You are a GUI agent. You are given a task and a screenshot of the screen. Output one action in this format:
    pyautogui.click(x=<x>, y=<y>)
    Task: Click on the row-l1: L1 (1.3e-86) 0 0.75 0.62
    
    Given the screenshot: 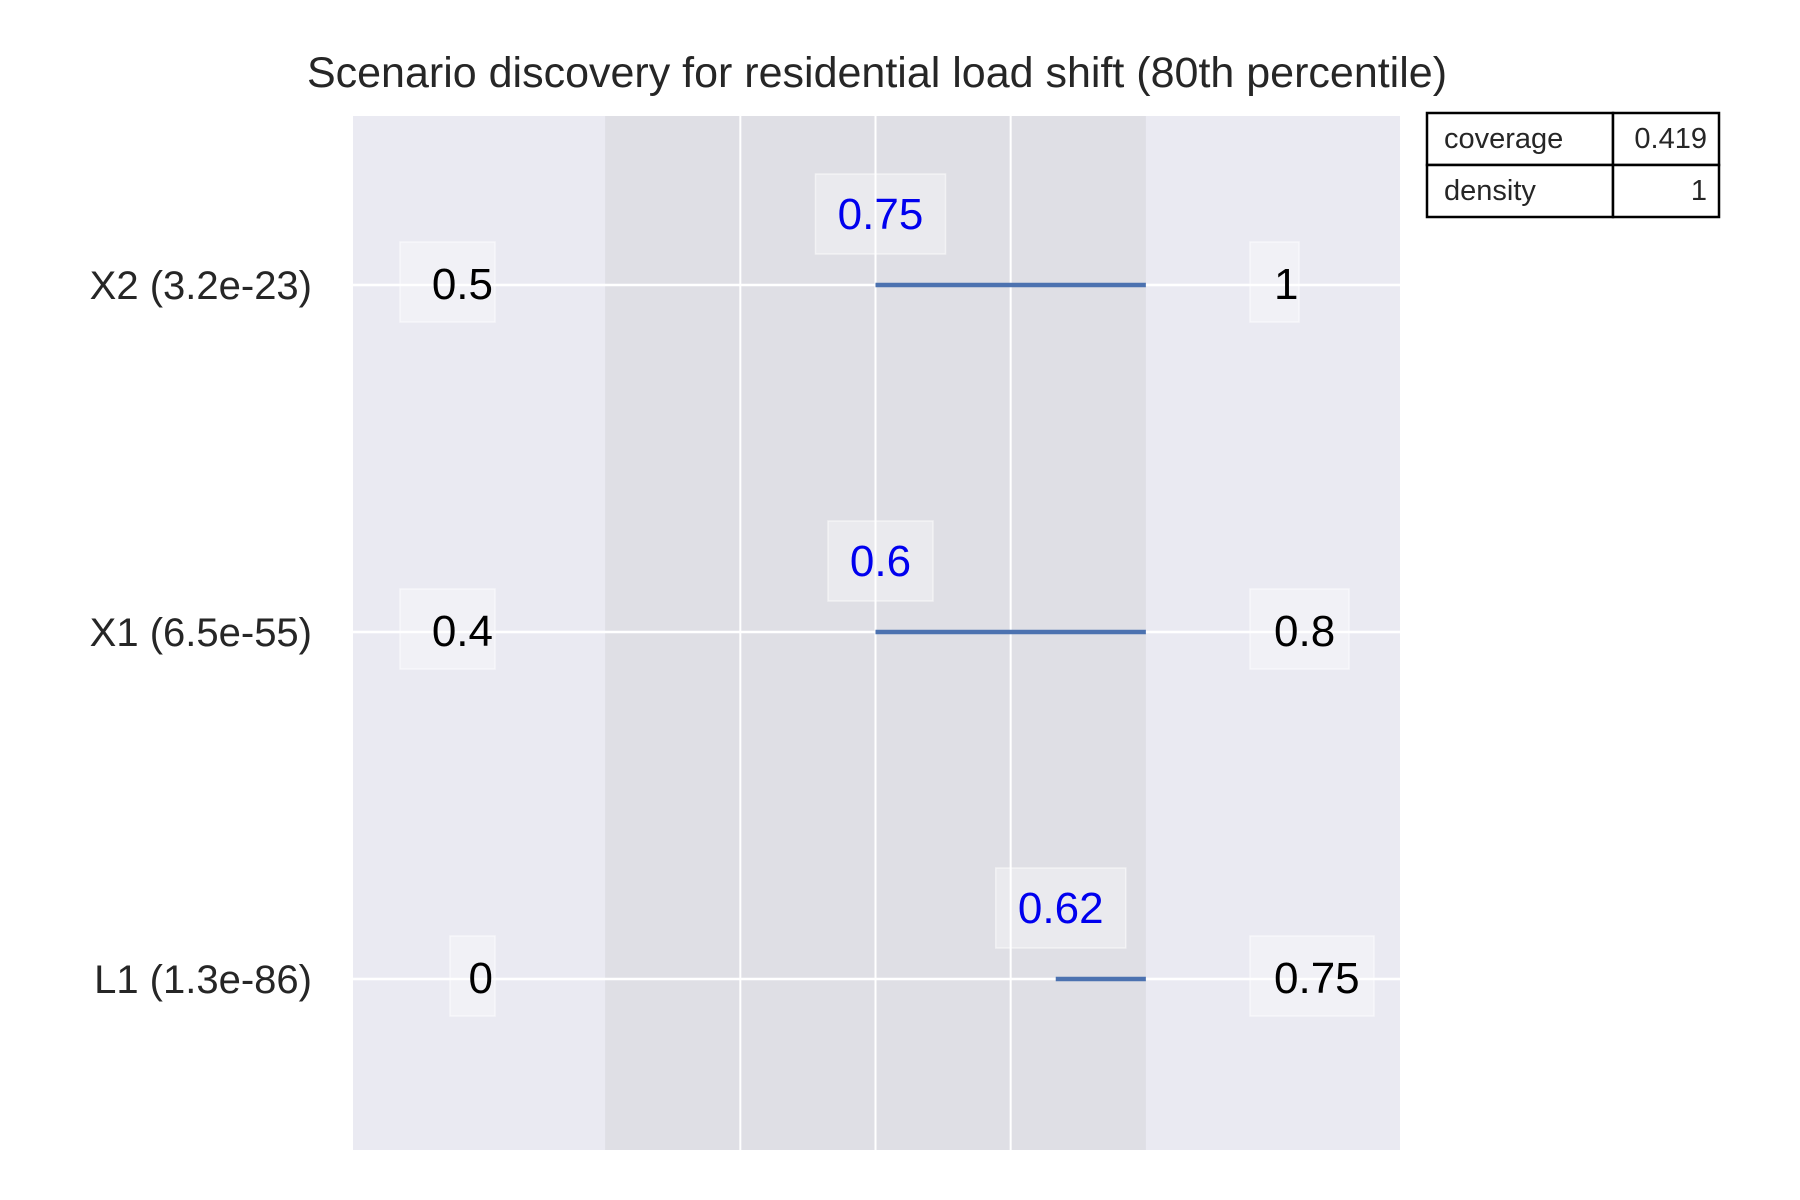 What is the action you would take?
    pyautogui.click(x=734, y=942)
    